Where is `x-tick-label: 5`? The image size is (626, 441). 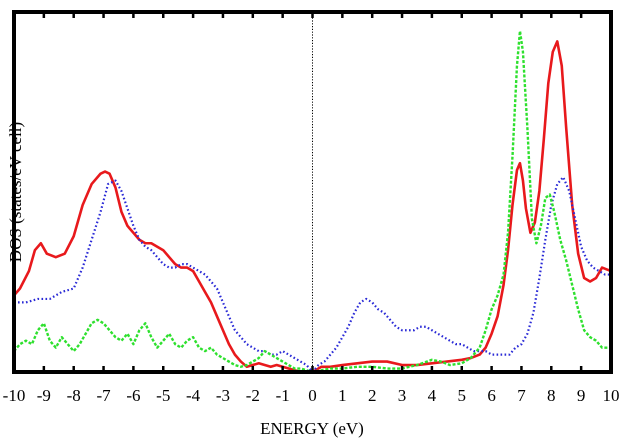
x-tick-label: 5 is located at coordinates (462, 395).